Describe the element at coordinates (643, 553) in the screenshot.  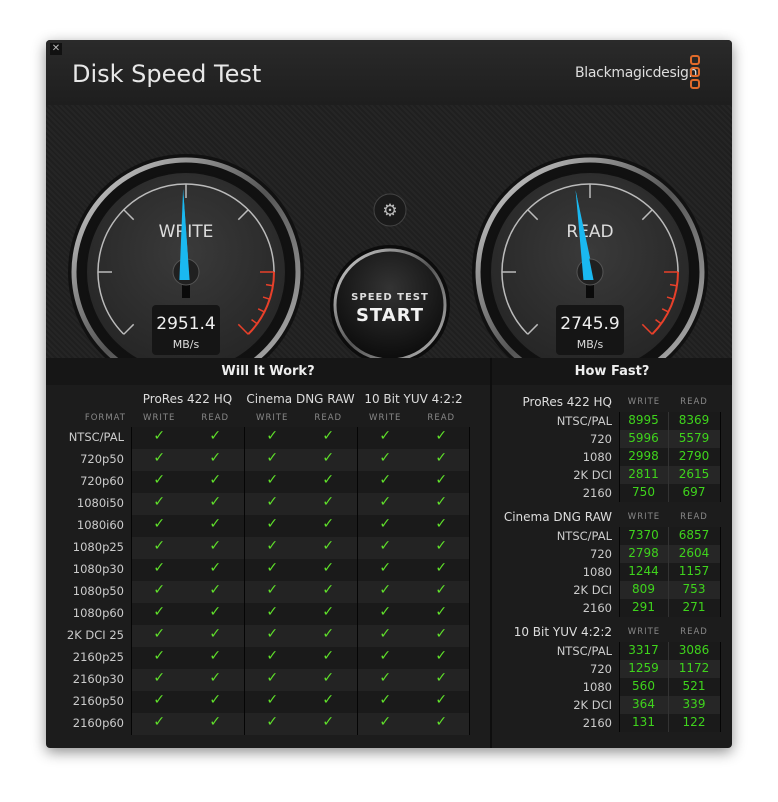
I see `write-value: 2798` at that location.